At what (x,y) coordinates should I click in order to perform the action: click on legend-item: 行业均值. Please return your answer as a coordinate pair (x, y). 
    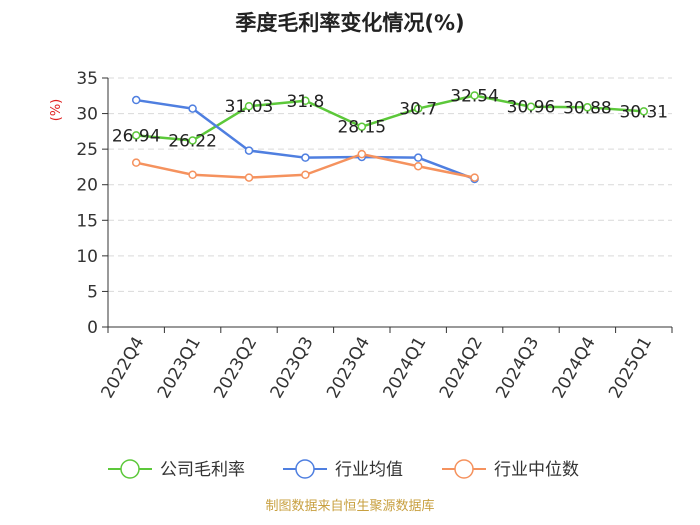
    Looking at the image, I should click on (343, 469).